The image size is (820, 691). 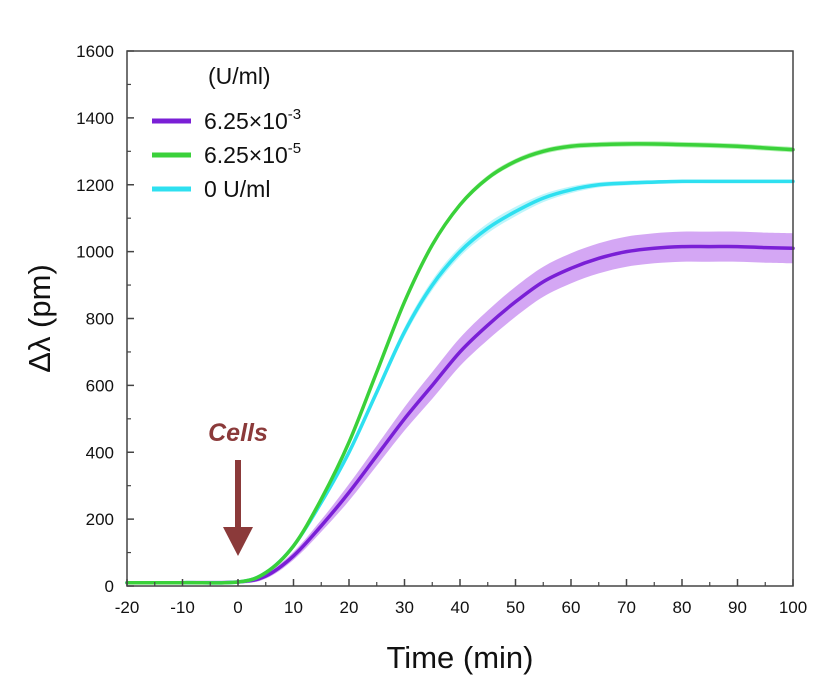 I want to click on legend-entry-2: 6.25×10⁻⁵, so click(x=252, y=154).